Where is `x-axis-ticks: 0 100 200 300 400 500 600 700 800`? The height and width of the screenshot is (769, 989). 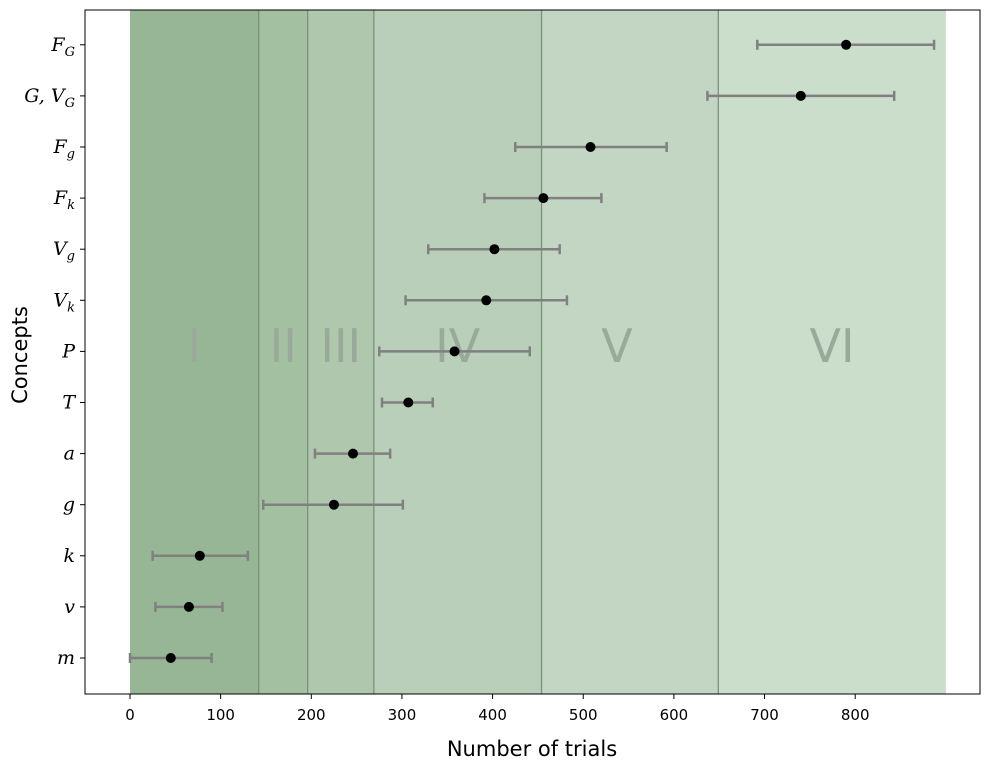
x-axis-ticks: 0 100 200 300 400 500 600 700 800 is located at coordinates (497, 709).